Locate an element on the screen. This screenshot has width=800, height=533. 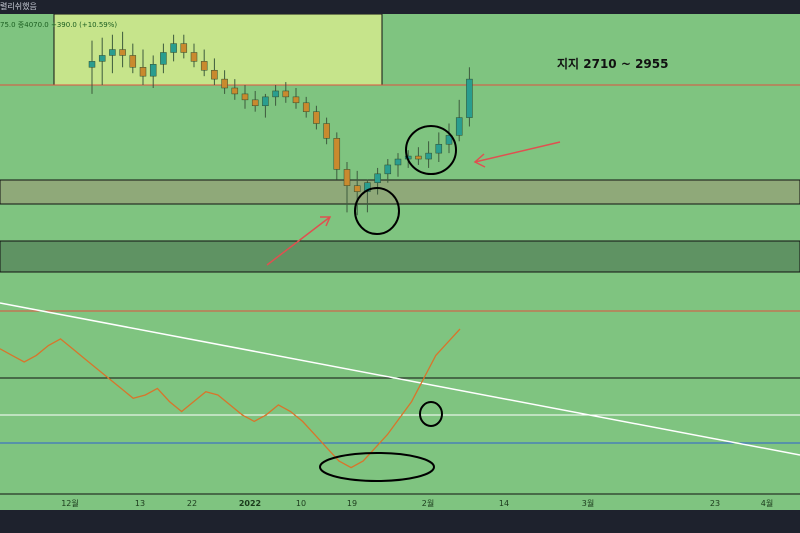
dark-band is located at coordinates (400, 256).